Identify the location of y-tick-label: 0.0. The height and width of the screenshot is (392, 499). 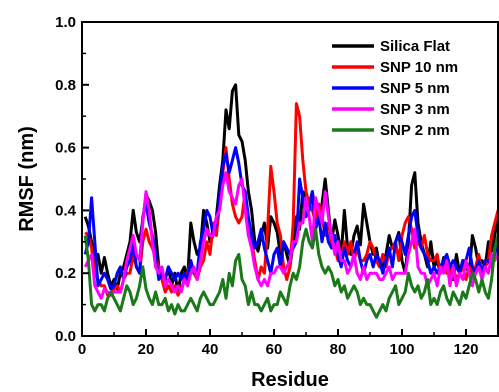
(65, 336).